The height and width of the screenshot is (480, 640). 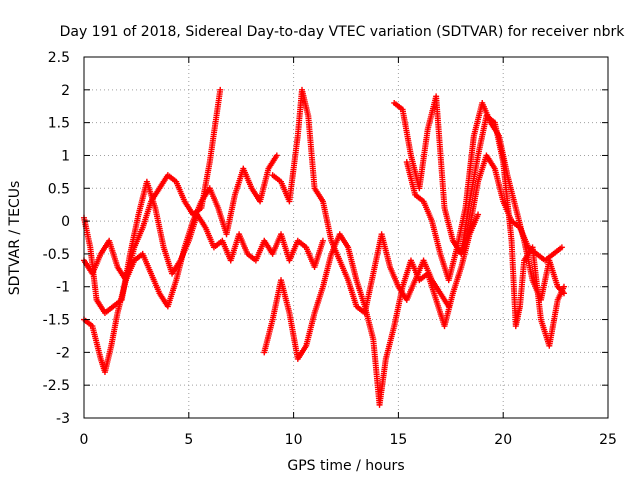 I want to click on y-tick-label: 0, so click(x=65, y=222).